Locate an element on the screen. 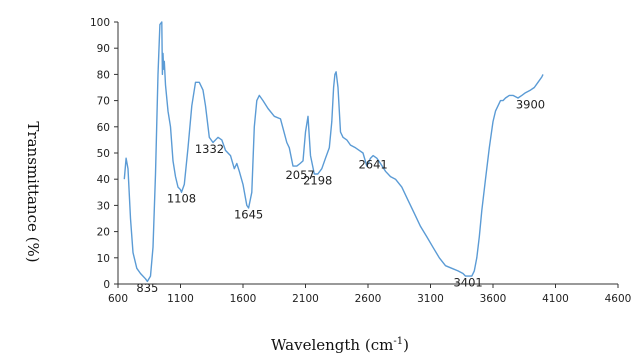  x-axis-title-superscript: -1 is located at coordinates (398, 341).